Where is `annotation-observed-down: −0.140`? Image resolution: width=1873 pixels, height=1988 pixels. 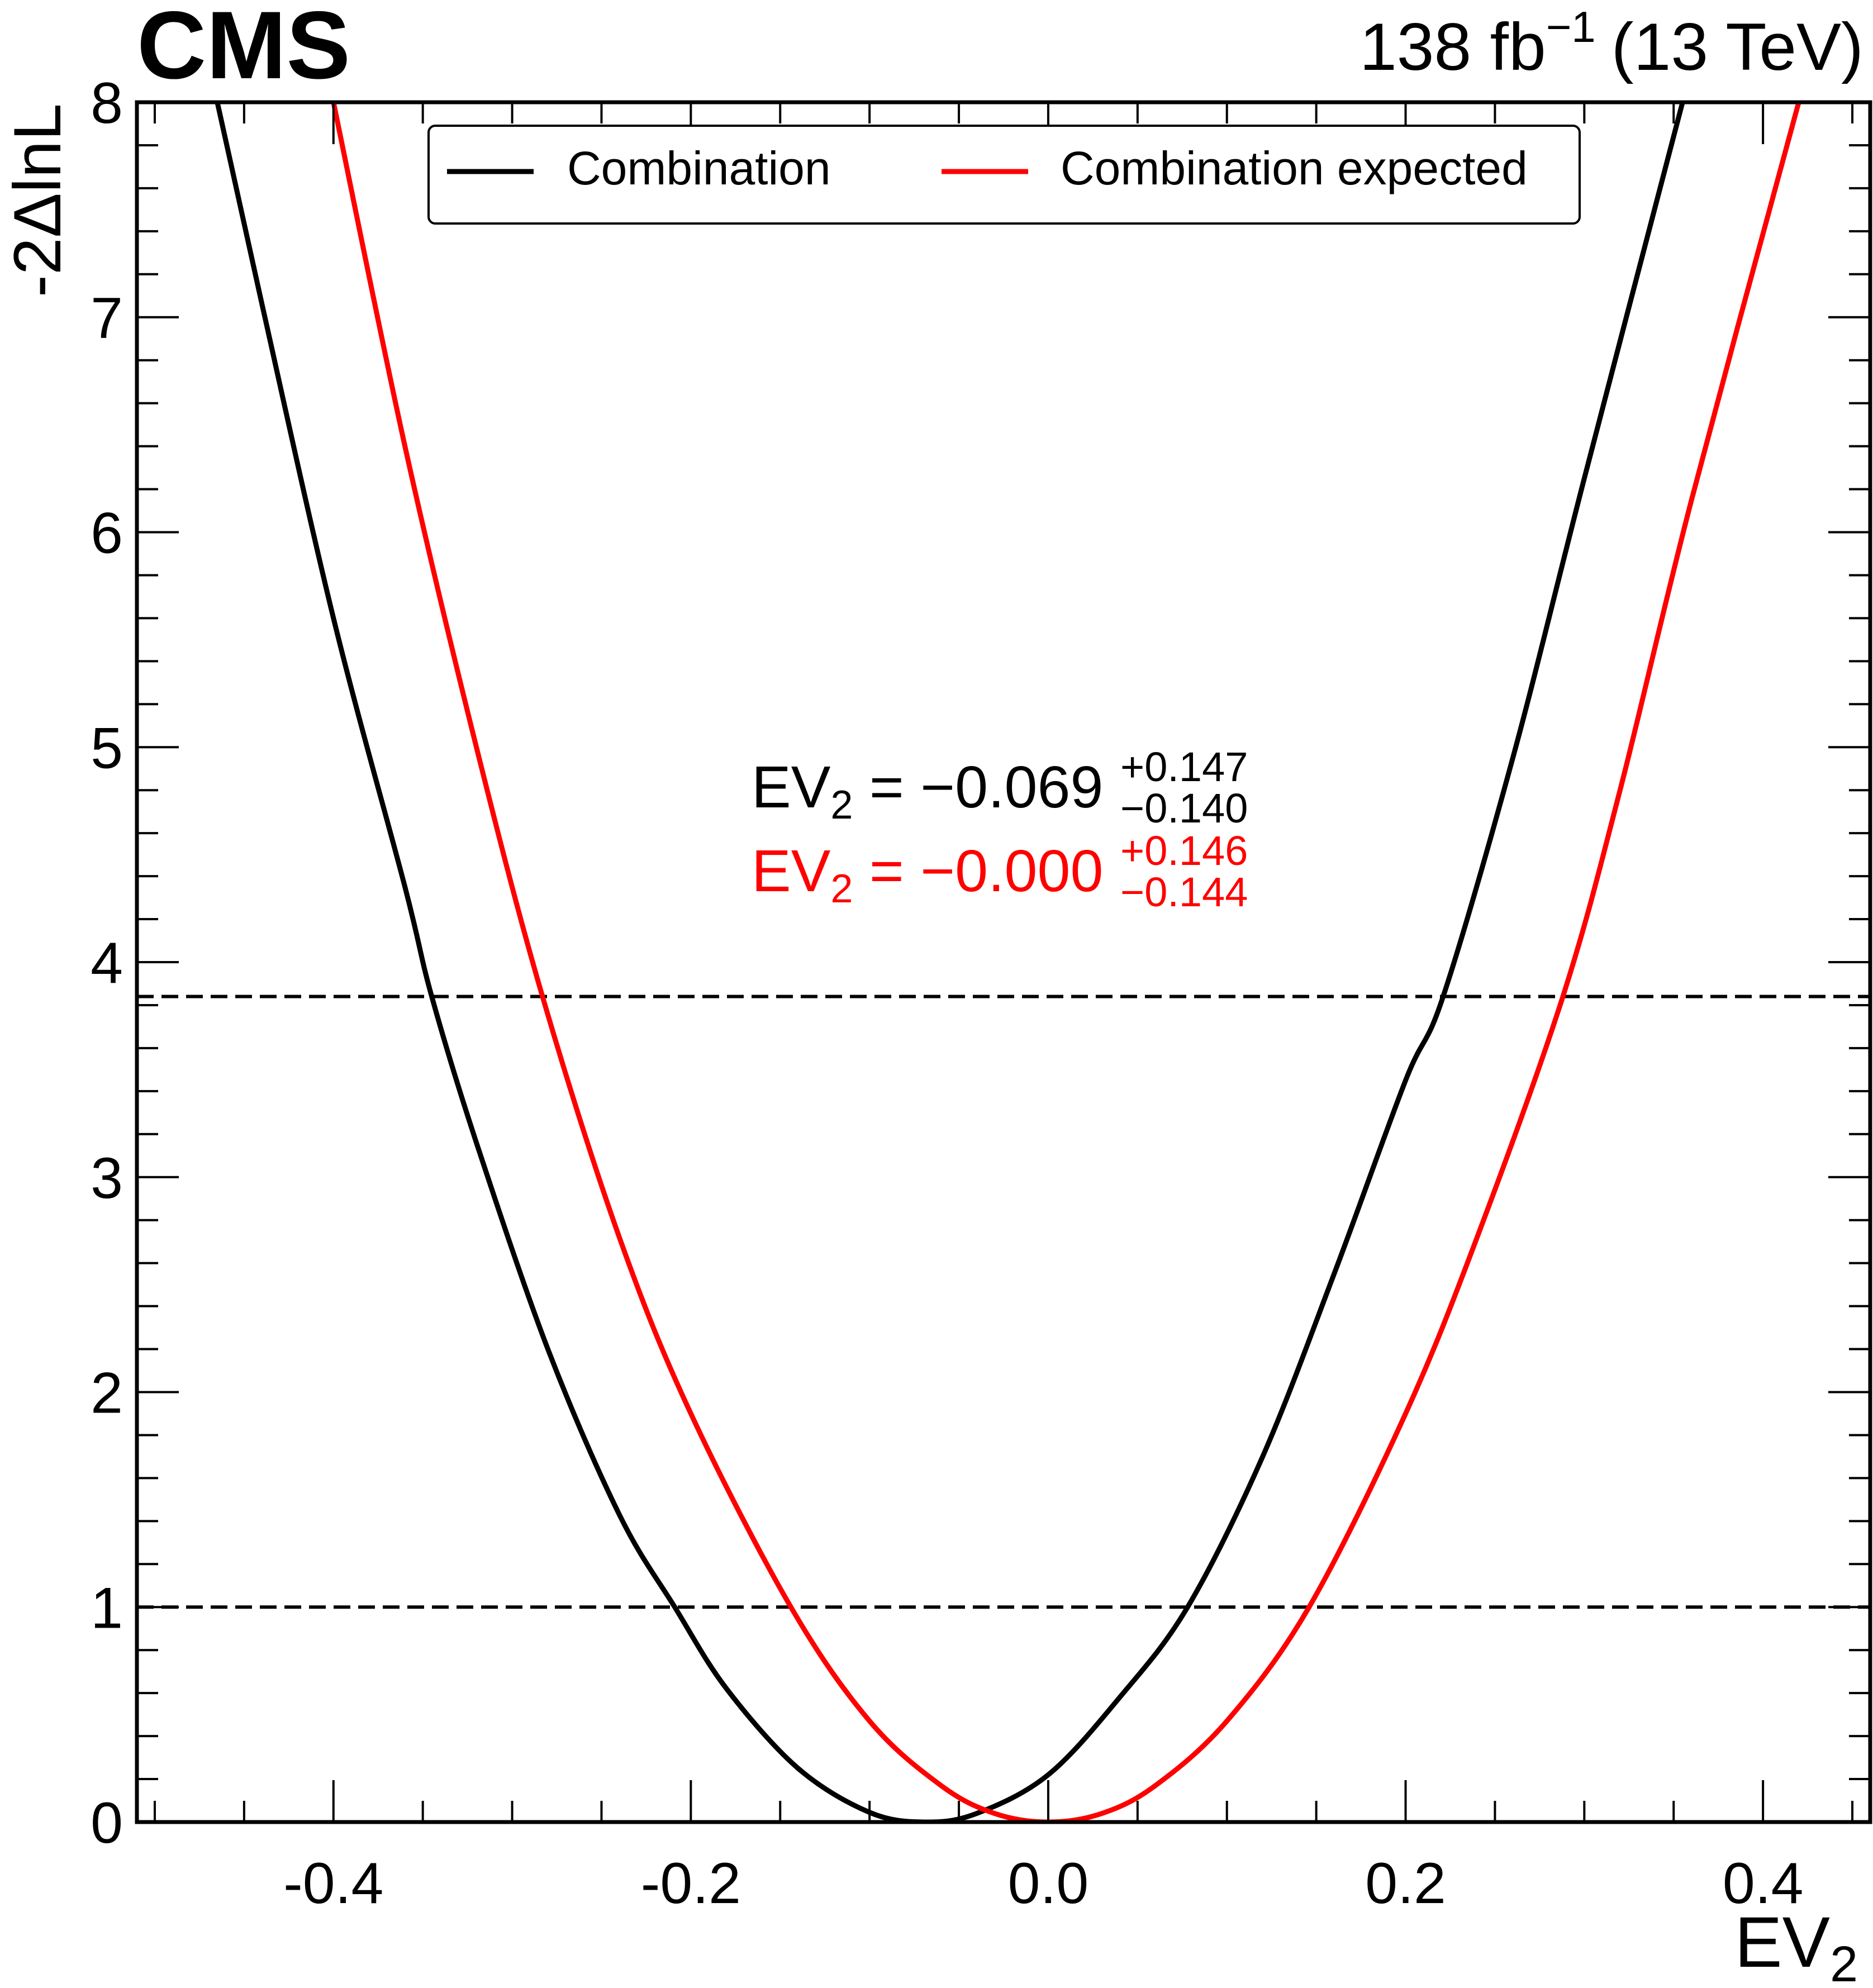
annotation-observed-down: −0.140 is located at coordinates (1184, 808).